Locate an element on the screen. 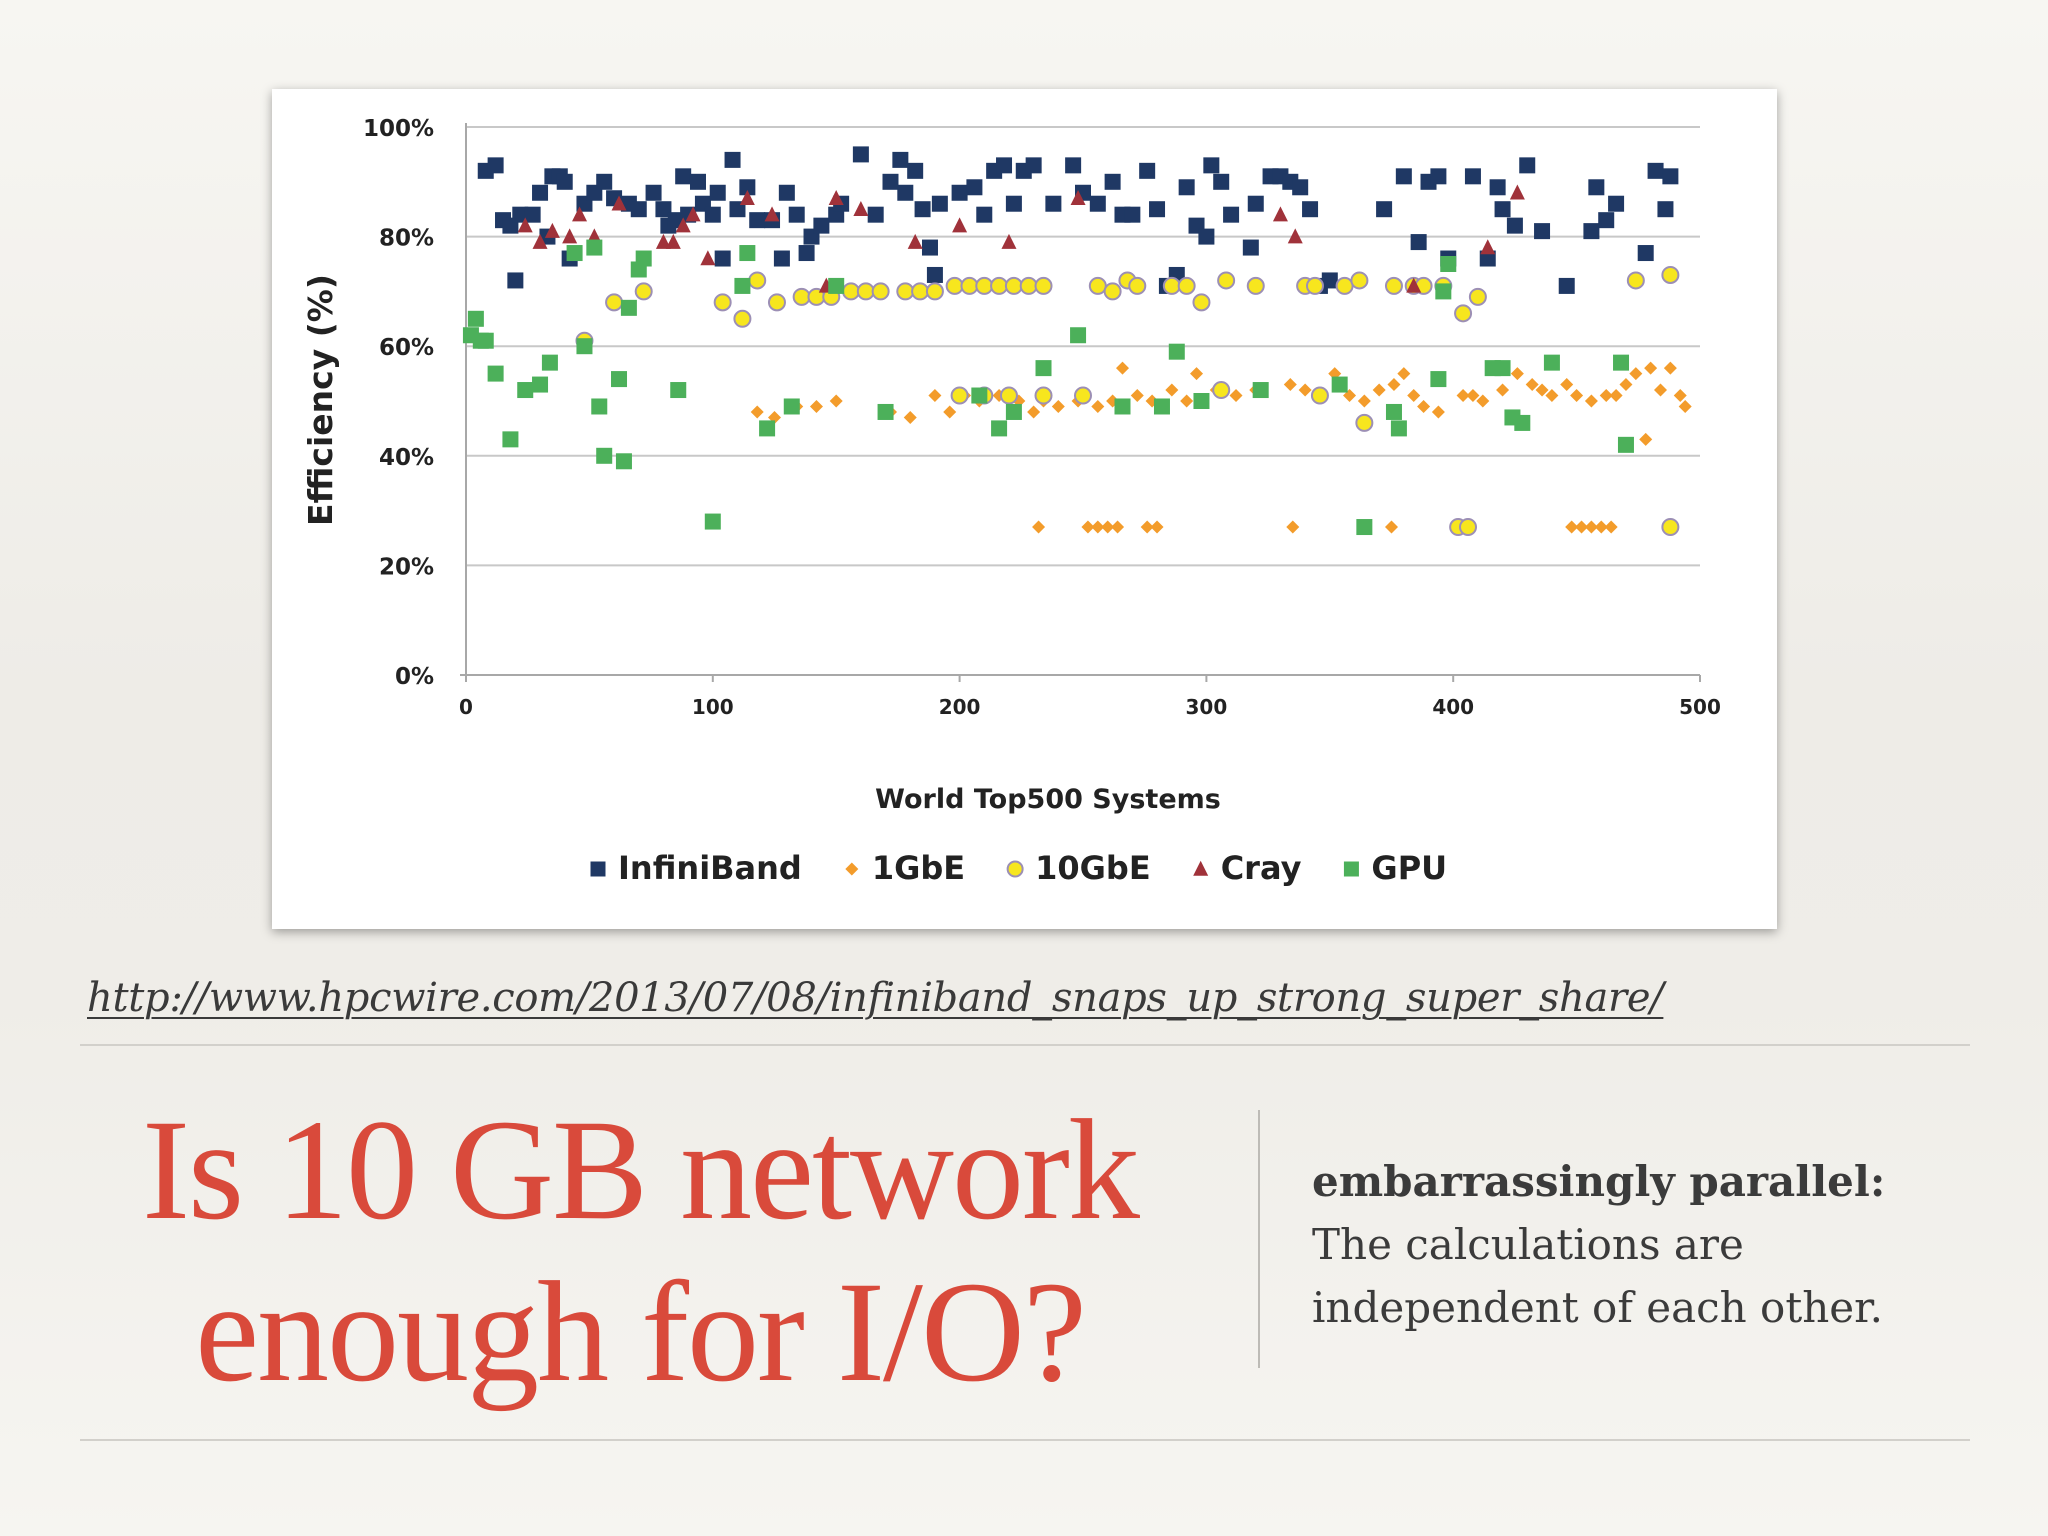 Image resolution: width=2048 pixels, height=1536 pixels. x-axis-title: World Top500 Systems is located at coordinates (1048, 799).